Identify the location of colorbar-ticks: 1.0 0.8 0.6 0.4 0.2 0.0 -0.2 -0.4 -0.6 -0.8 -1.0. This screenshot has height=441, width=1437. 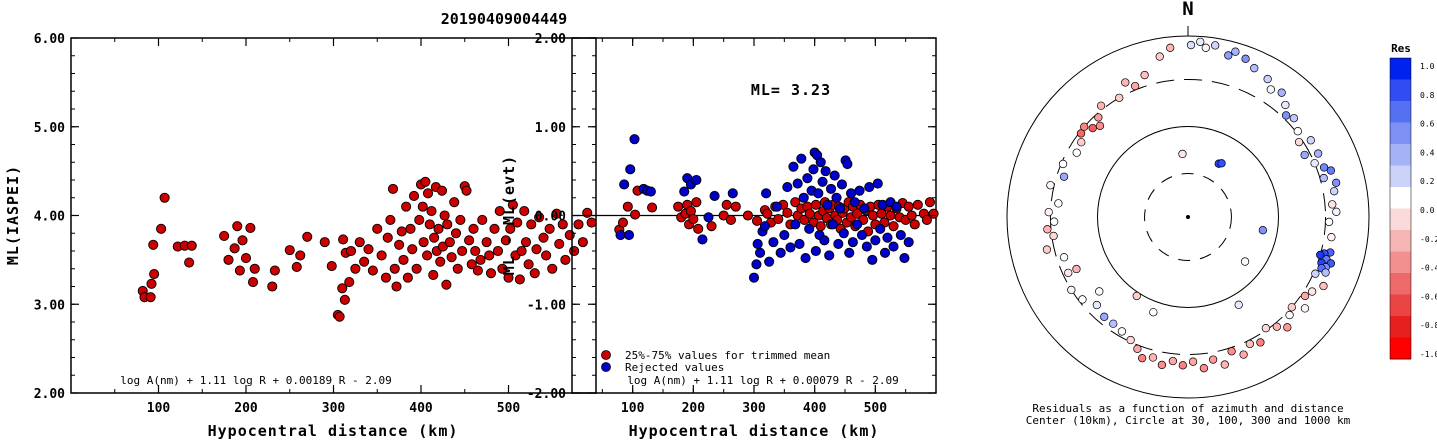
(1428, 210).